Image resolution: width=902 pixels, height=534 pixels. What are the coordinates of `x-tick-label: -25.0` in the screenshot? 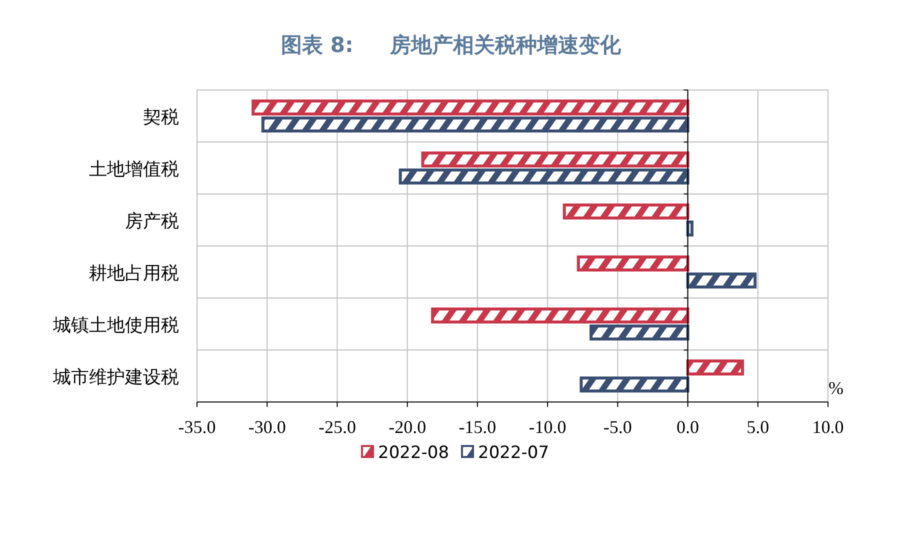 It's located at (337, 427).